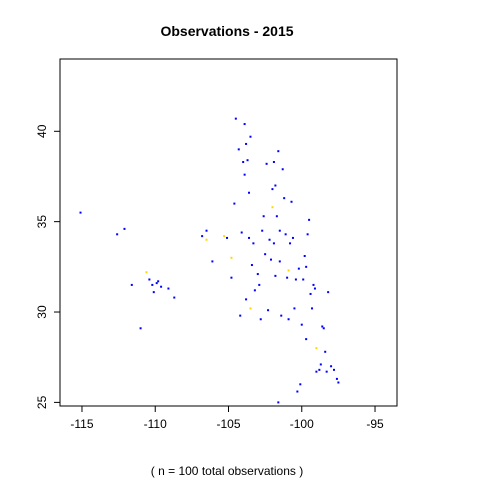  I want to click on y-tick-label: 35, so click(42, 222).